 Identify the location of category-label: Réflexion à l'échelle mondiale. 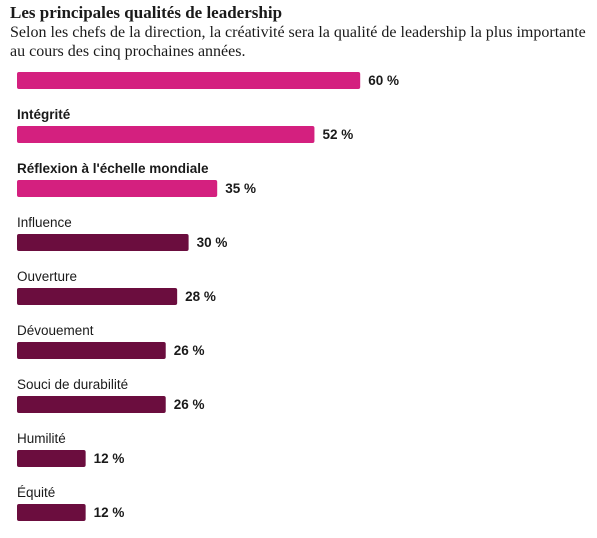
(113, 168).